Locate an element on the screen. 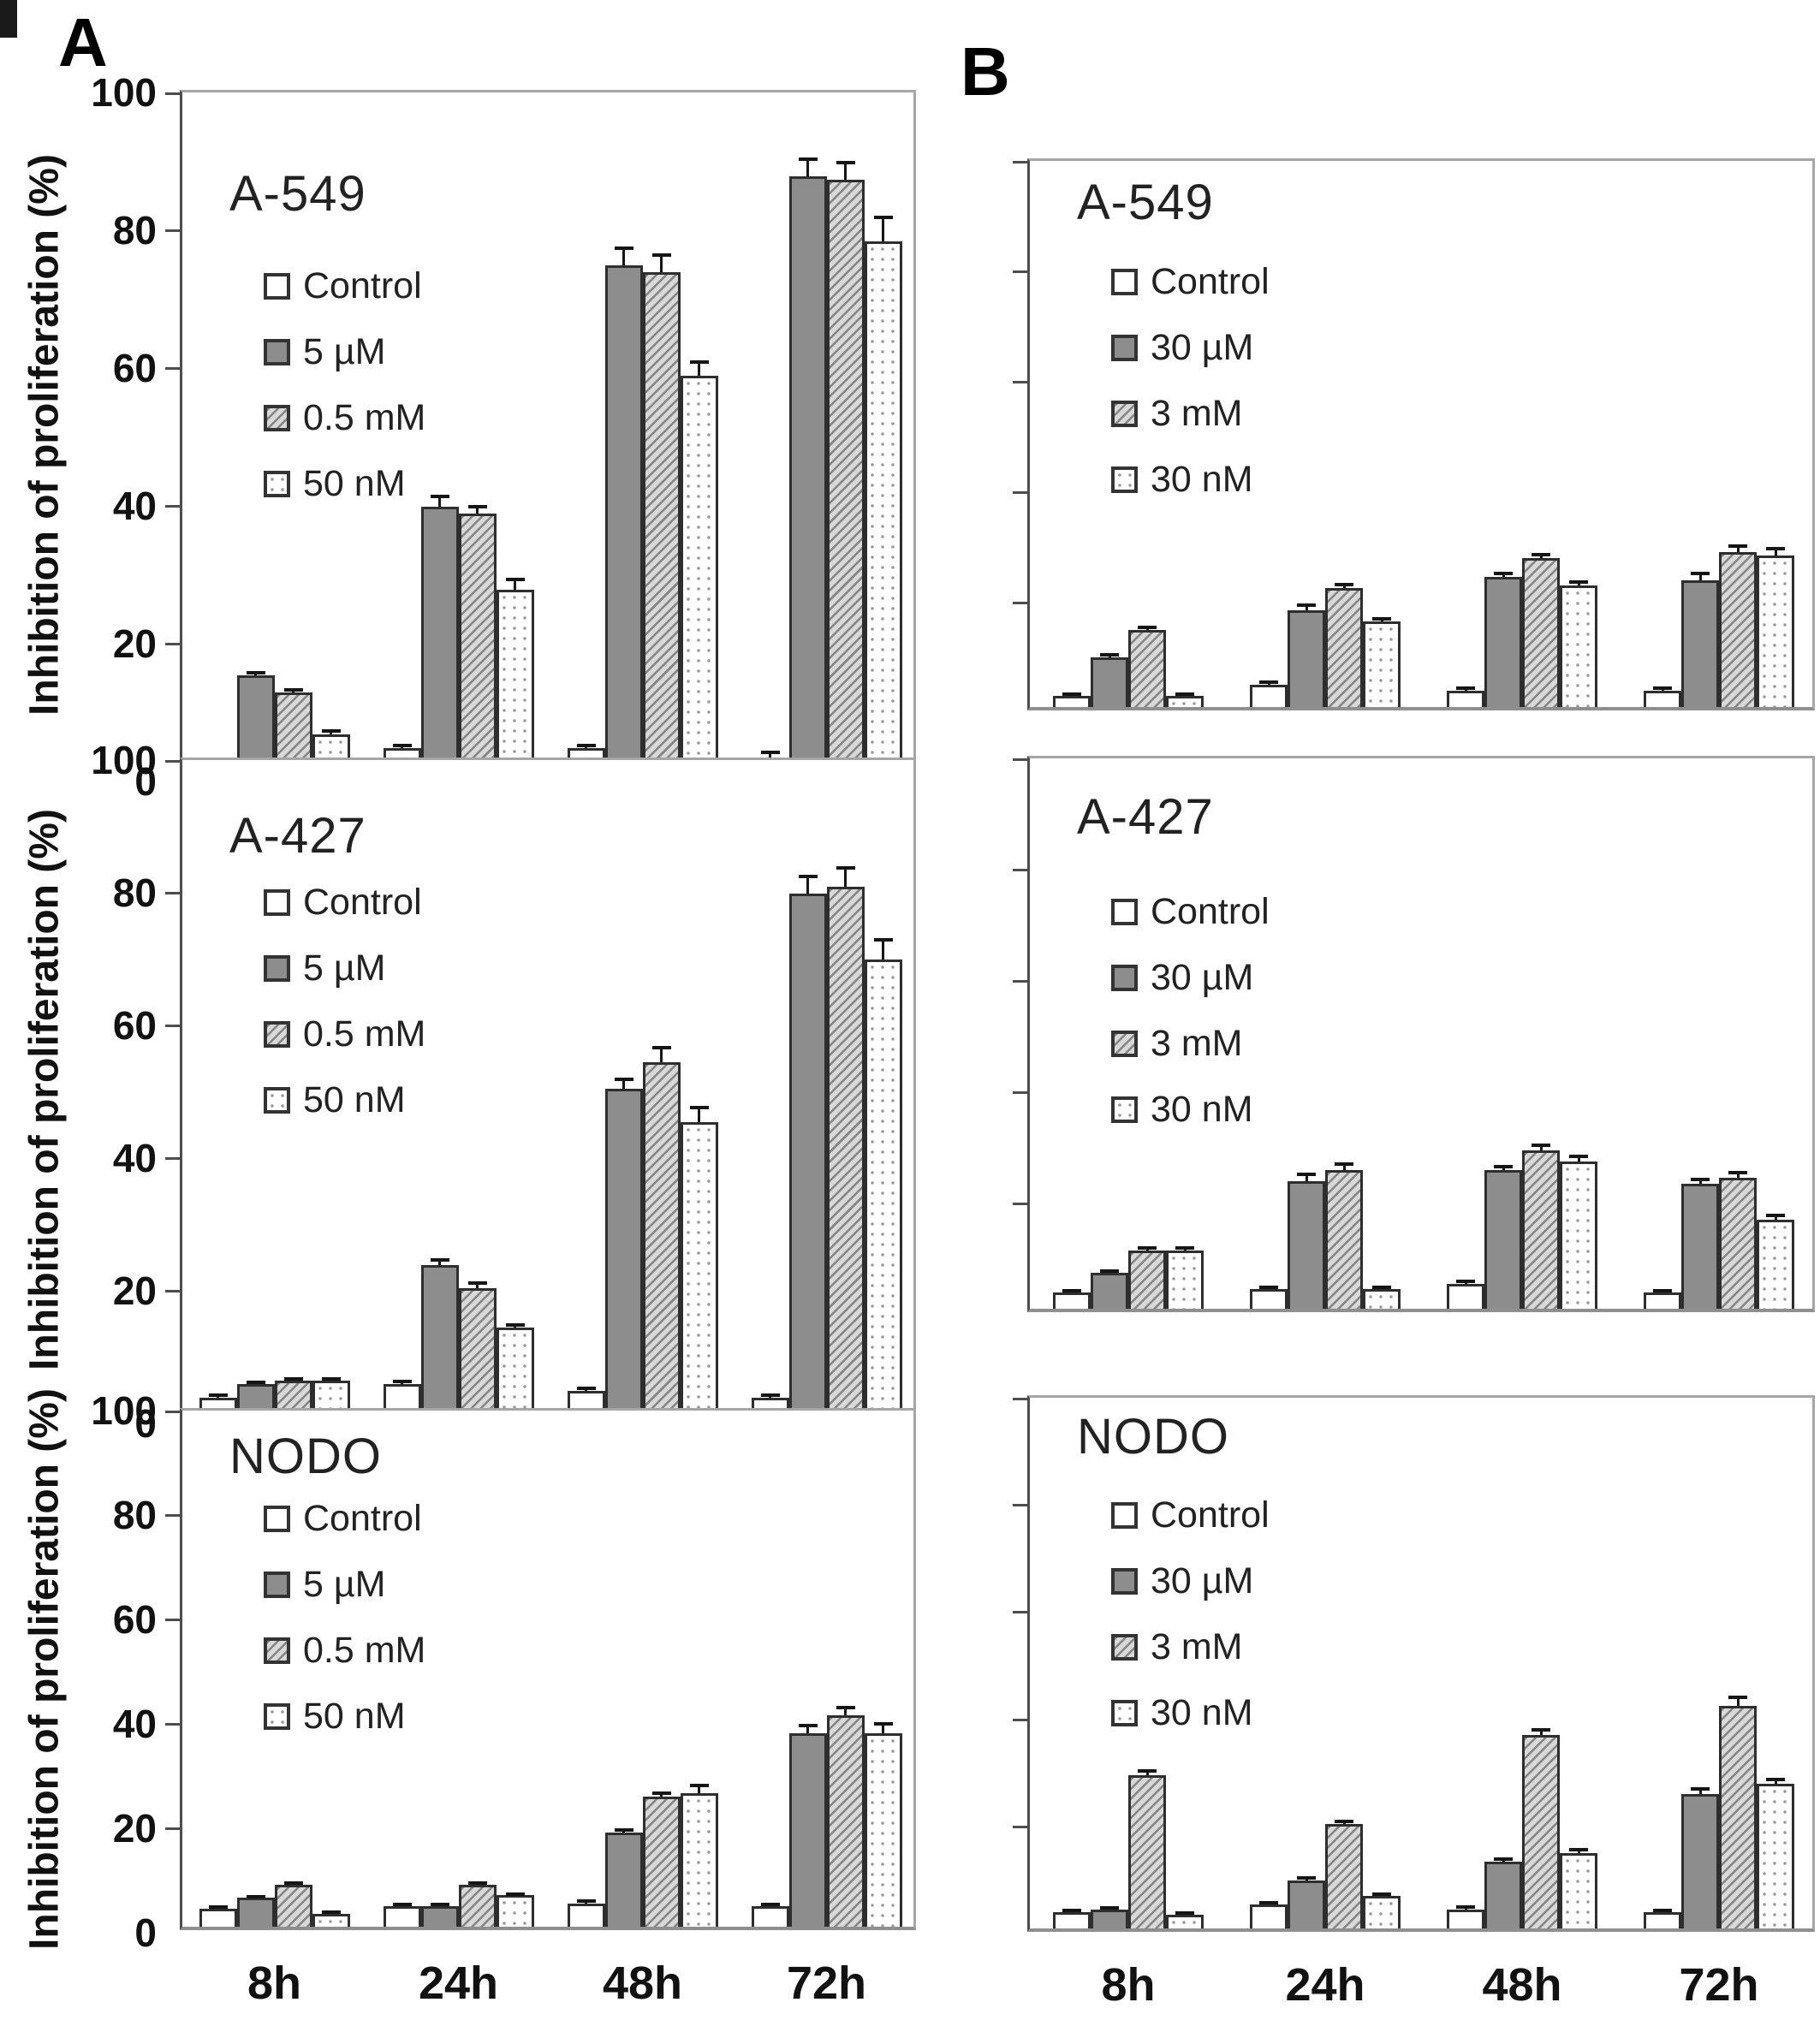 This screenshot has height=2032, width=1820. y-tick-label: 60 is located at coordinates (135, 1619).